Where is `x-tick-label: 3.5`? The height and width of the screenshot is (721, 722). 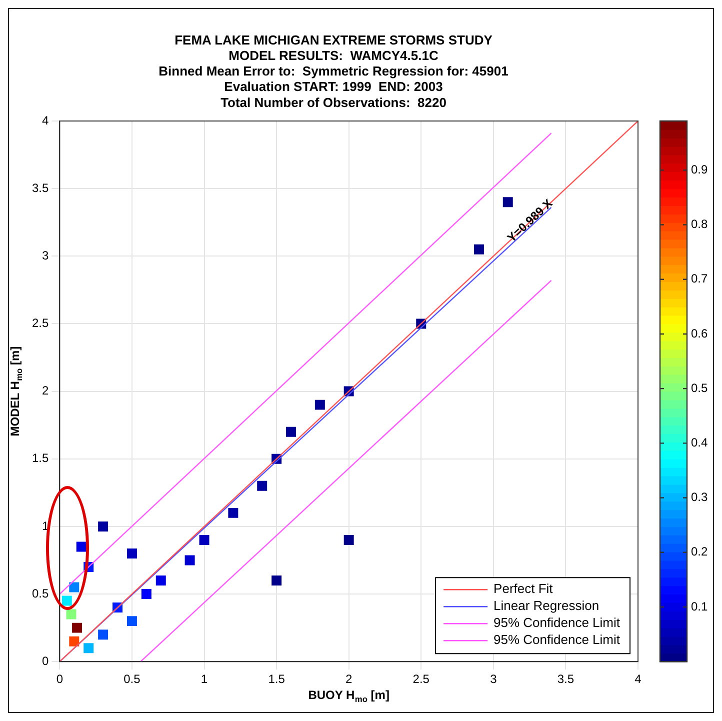
x-tick-label: 3.5 is located at coordinates (565, 679).